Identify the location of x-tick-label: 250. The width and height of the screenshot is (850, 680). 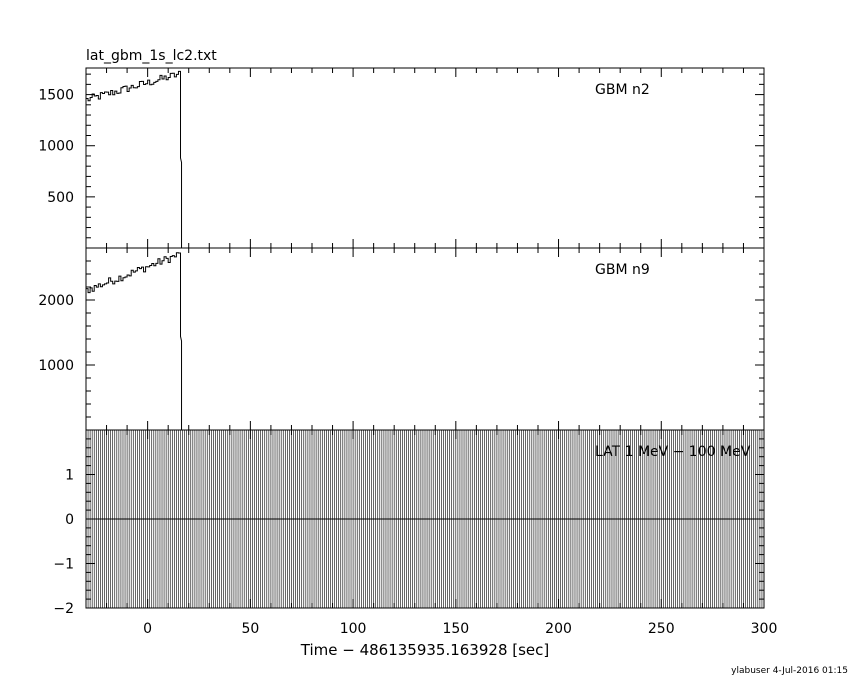
(661, 629).